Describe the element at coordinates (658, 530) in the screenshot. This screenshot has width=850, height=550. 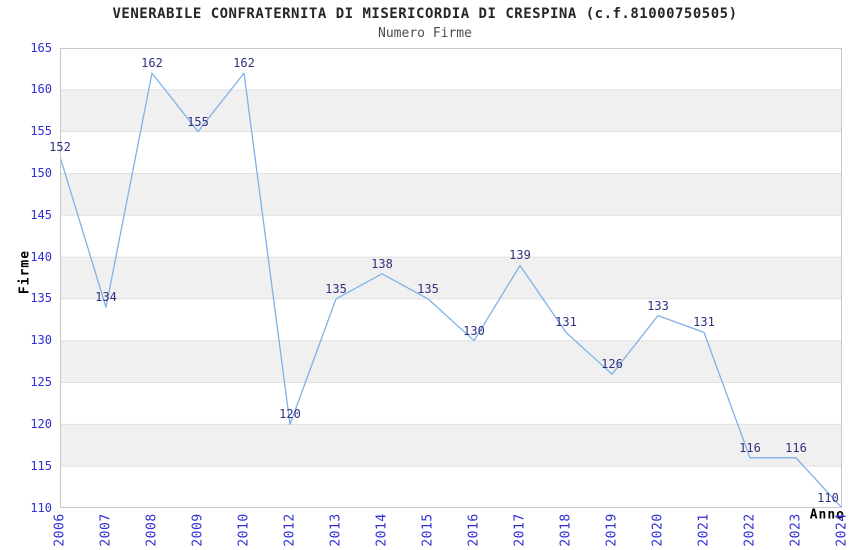
I see `x-tick-label: 2020` at that location.